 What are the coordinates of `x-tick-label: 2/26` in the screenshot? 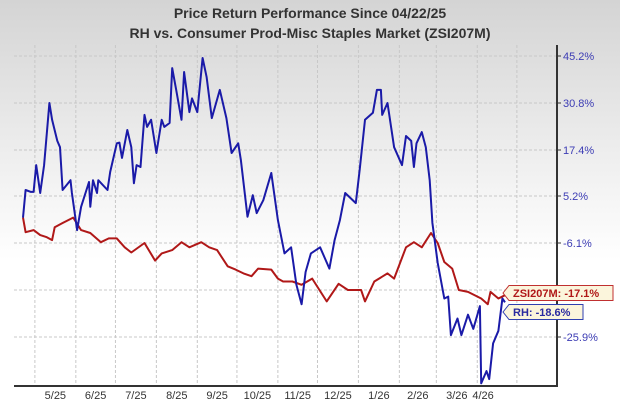 It's located at (417, 396).